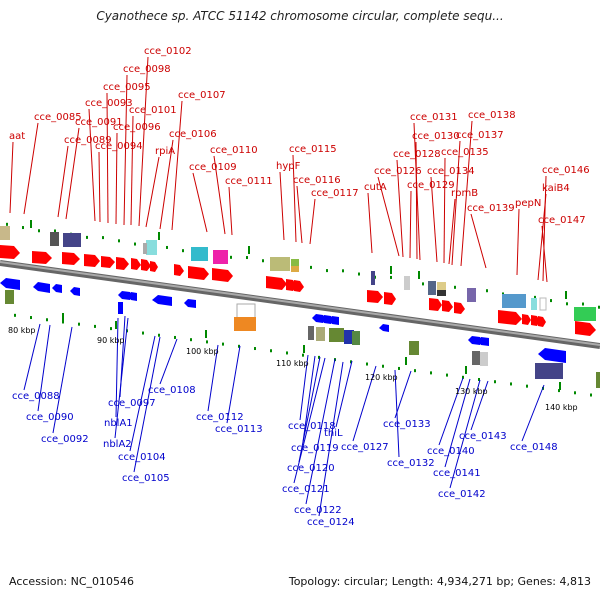  What do you see at coordinates (249, 181) in the screenshot?
I see `forward-gene-label: cce_0111` at bounding box center [249, 181].